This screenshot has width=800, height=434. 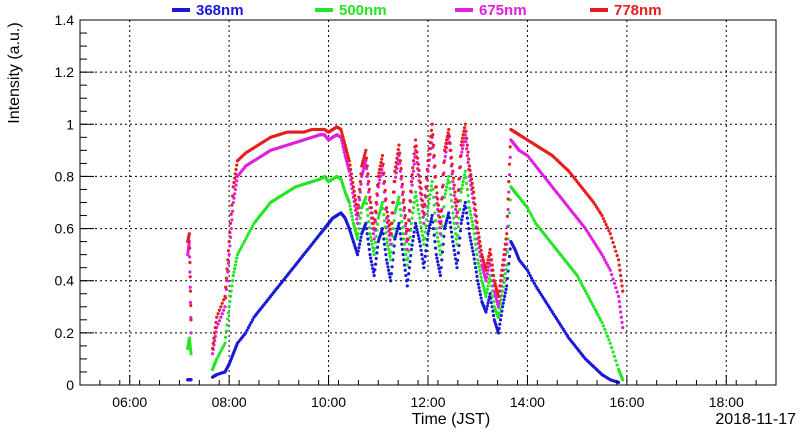 What do you see at coordinates (324, 10) in the screenshot?
I see `legend-swatch` at bounding box center [324, 10].